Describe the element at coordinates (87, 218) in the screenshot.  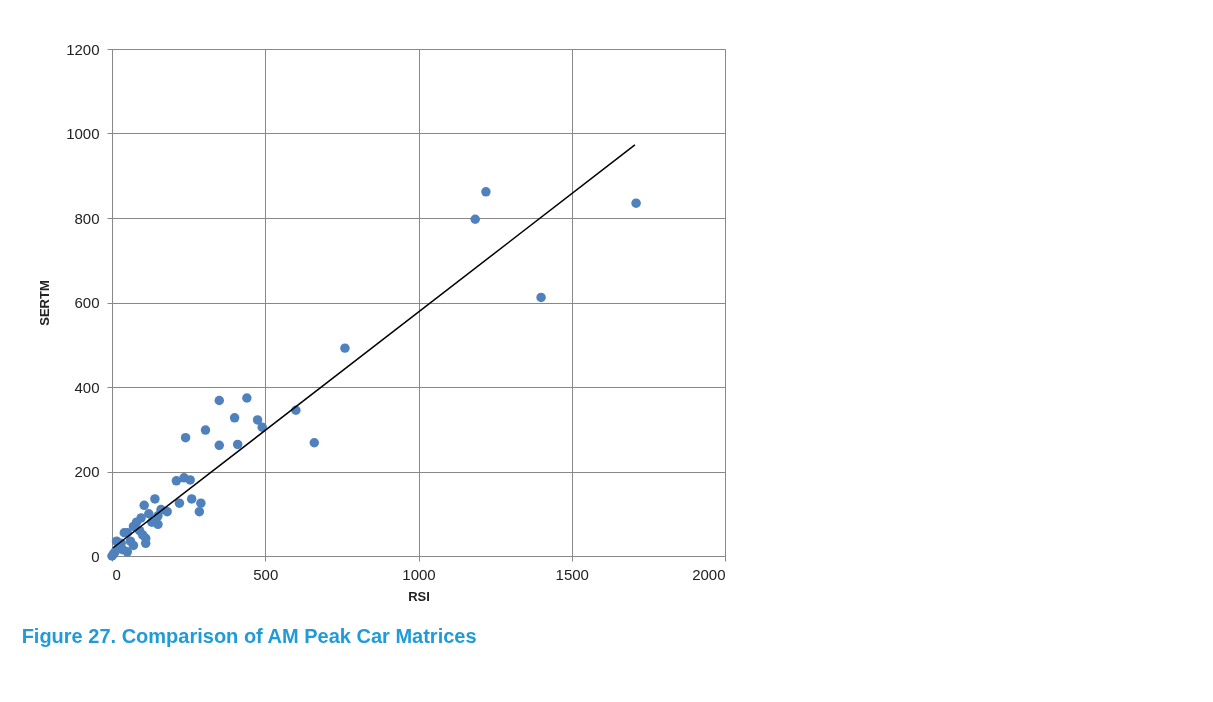
I see `y-tick-label: 800` at that location.